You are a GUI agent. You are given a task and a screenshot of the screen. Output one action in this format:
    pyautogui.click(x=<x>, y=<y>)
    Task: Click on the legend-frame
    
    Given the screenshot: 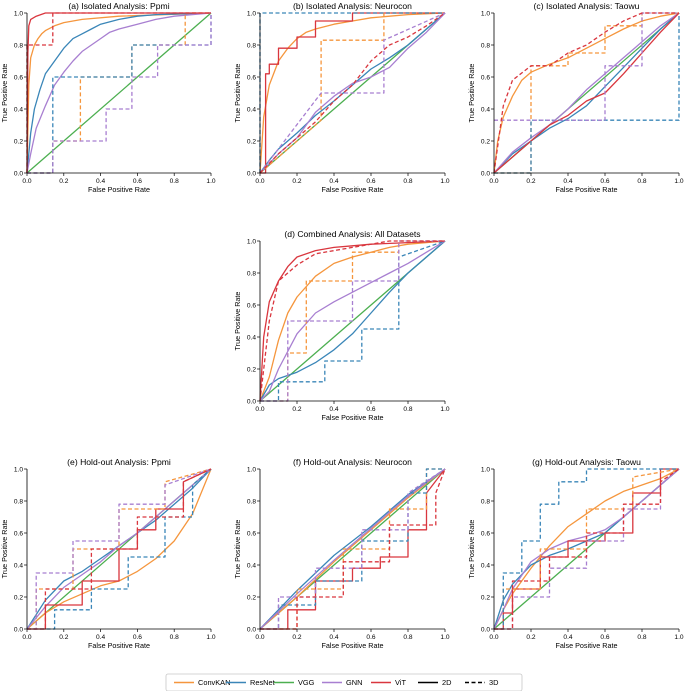 What is the action you would take?
    pyautogui.click(x=344, y=682)
    